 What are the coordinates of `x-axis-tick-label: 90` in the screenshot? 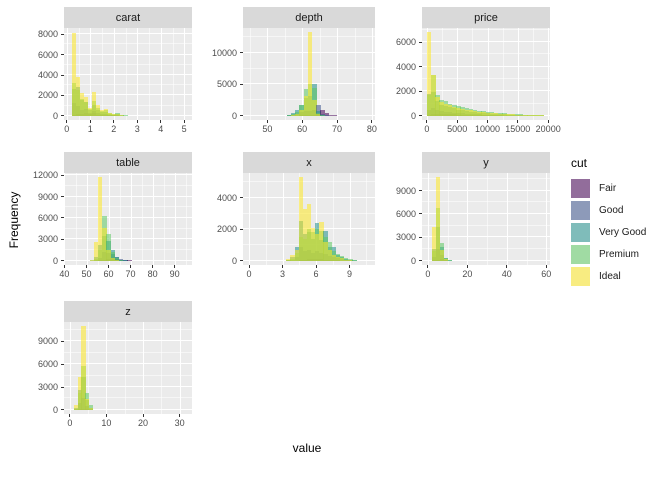 It's located at (174, 274).